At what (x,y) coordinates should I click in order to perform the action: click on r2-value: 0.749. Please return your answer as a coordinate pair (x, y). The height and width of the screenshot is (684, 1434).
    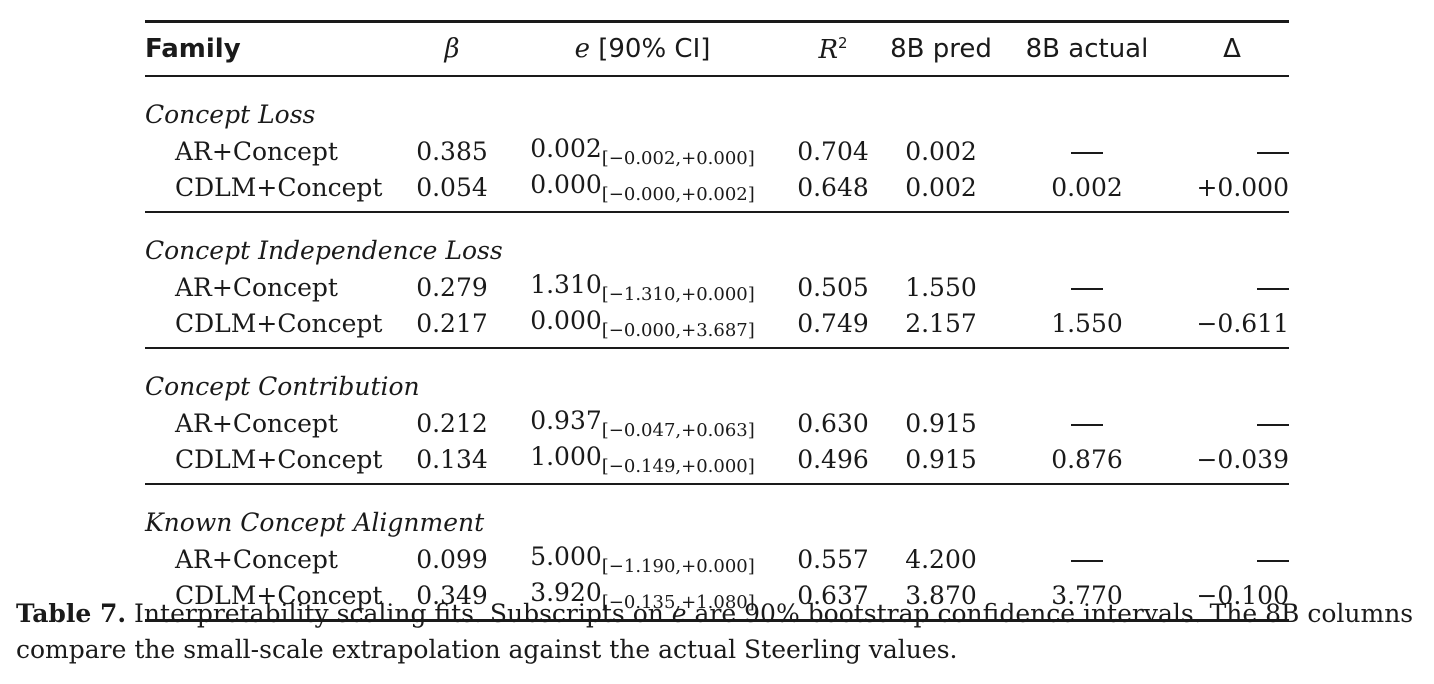
    Looking at the image, I should click on (833, 323).